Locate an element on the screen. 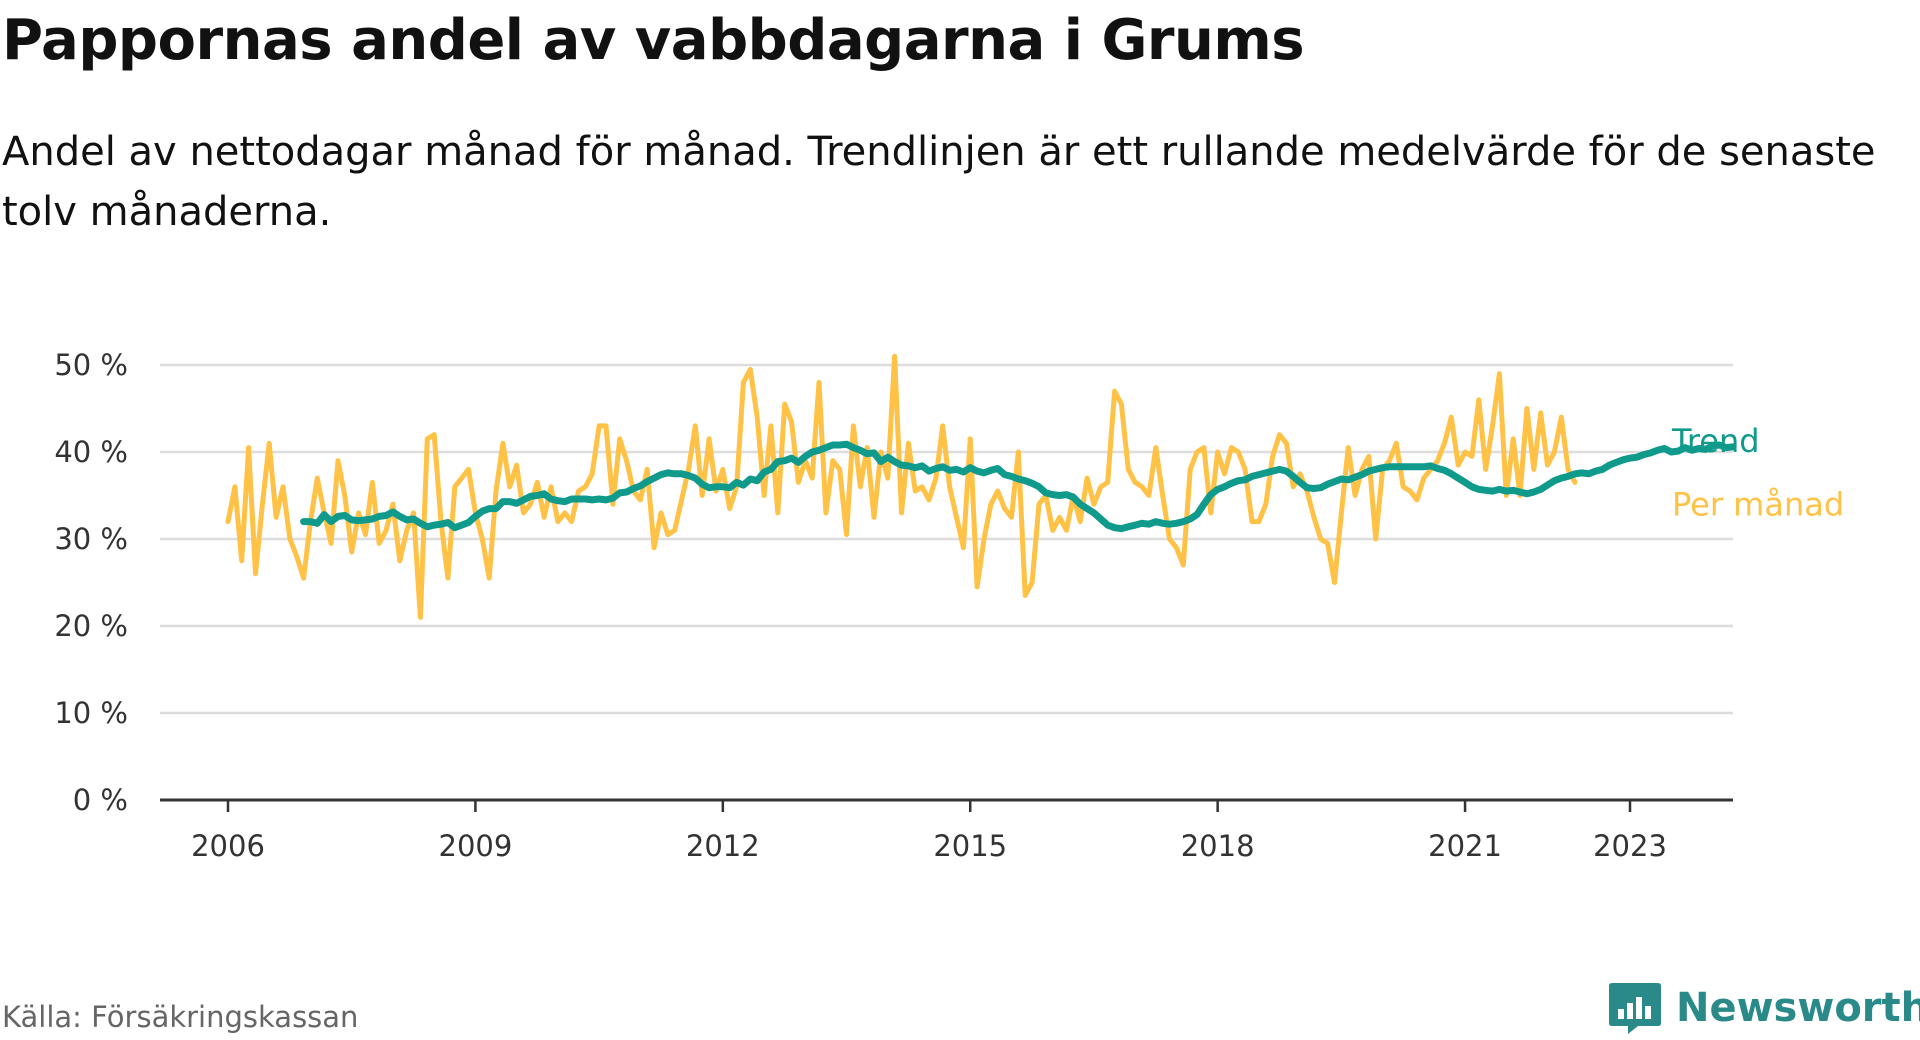  x-tick-label: 2015 is located at coordinates (970, 846).